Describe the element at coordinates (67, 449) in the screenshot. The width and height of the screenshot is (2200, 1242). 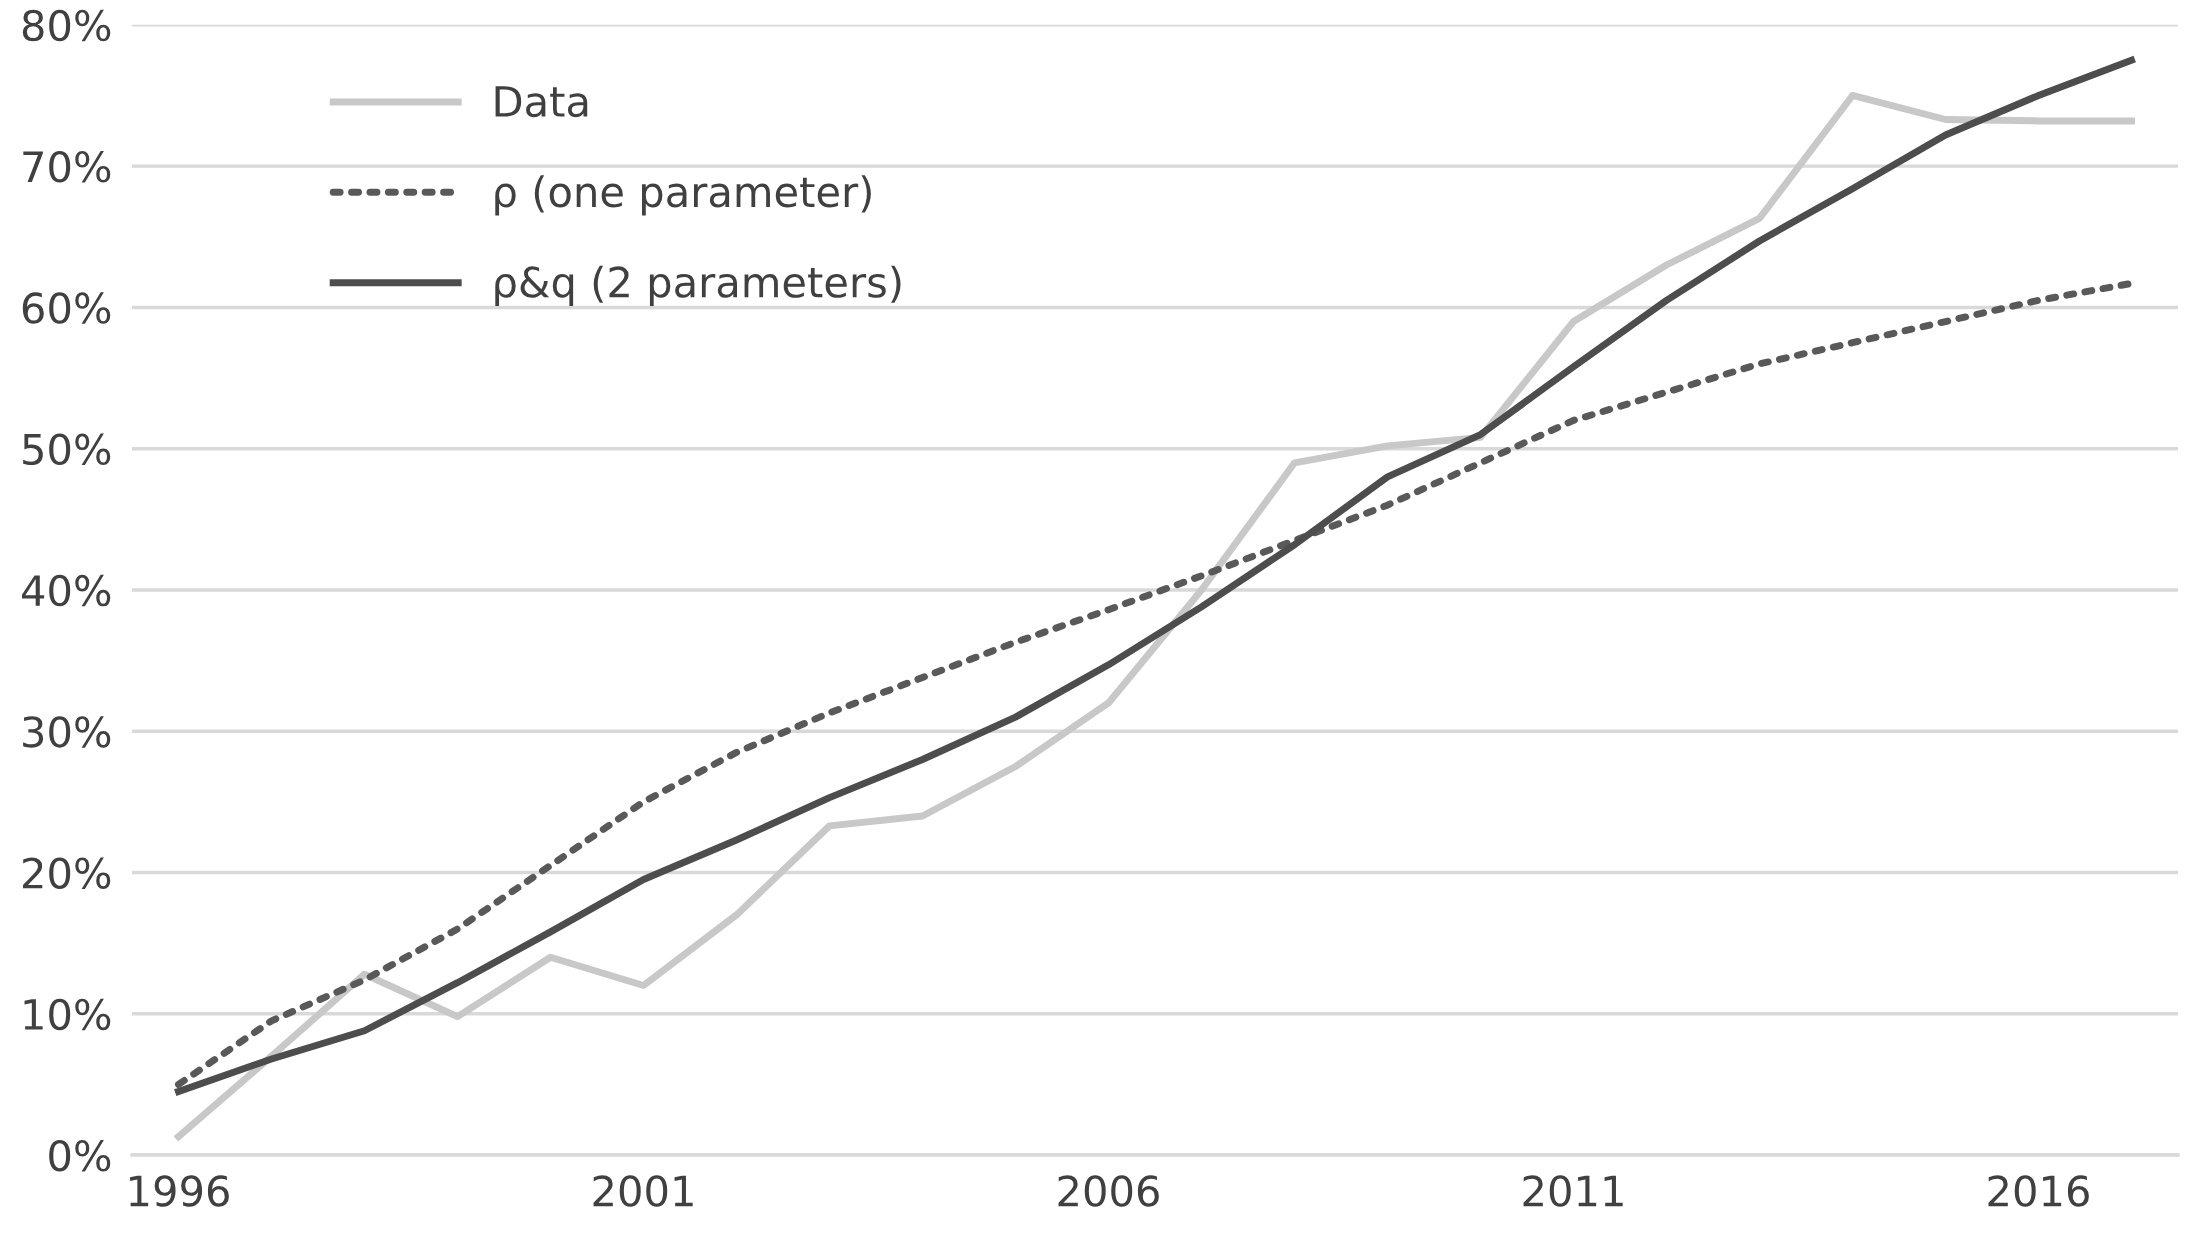
I see `y-tick-label: 50%` at that location.